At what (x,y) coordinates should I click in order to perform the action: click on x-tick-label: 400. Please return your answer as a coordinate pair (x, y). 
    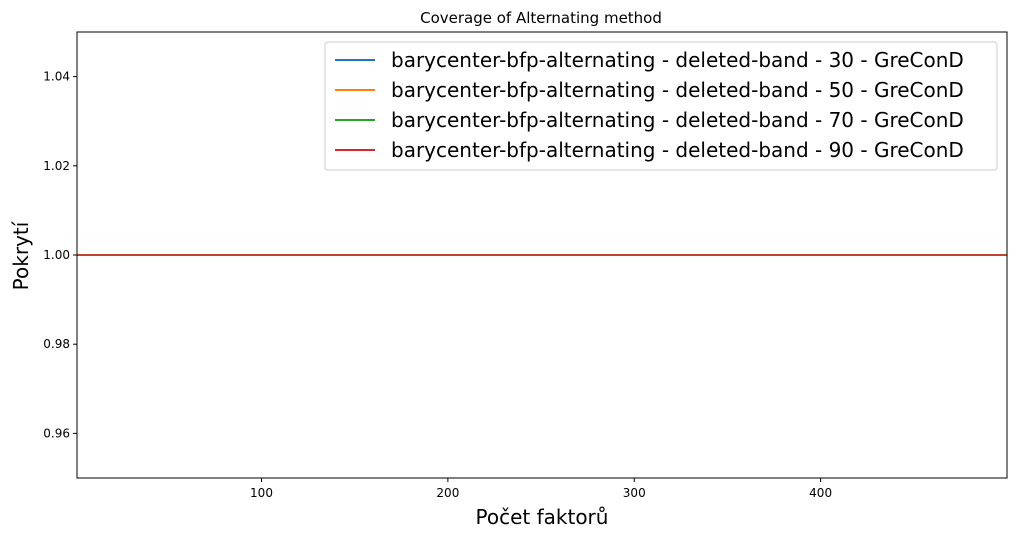
    Looking at the image, I should click on (820, 493).